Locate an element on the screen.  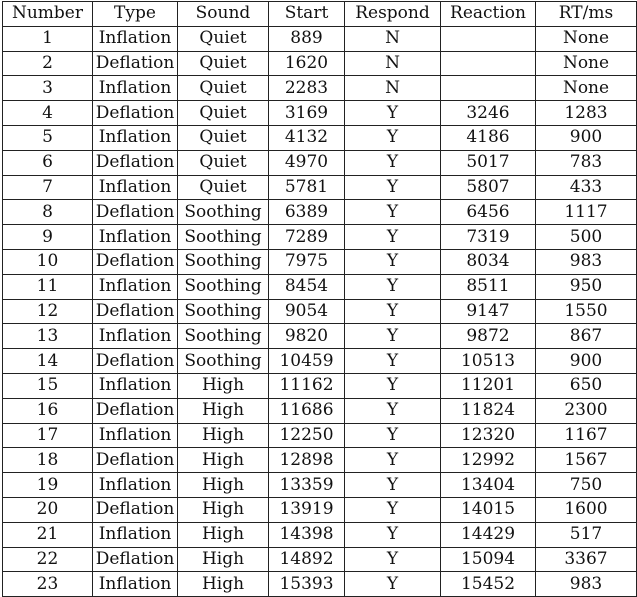
header-start: Start is located at coordinates (306, 14).